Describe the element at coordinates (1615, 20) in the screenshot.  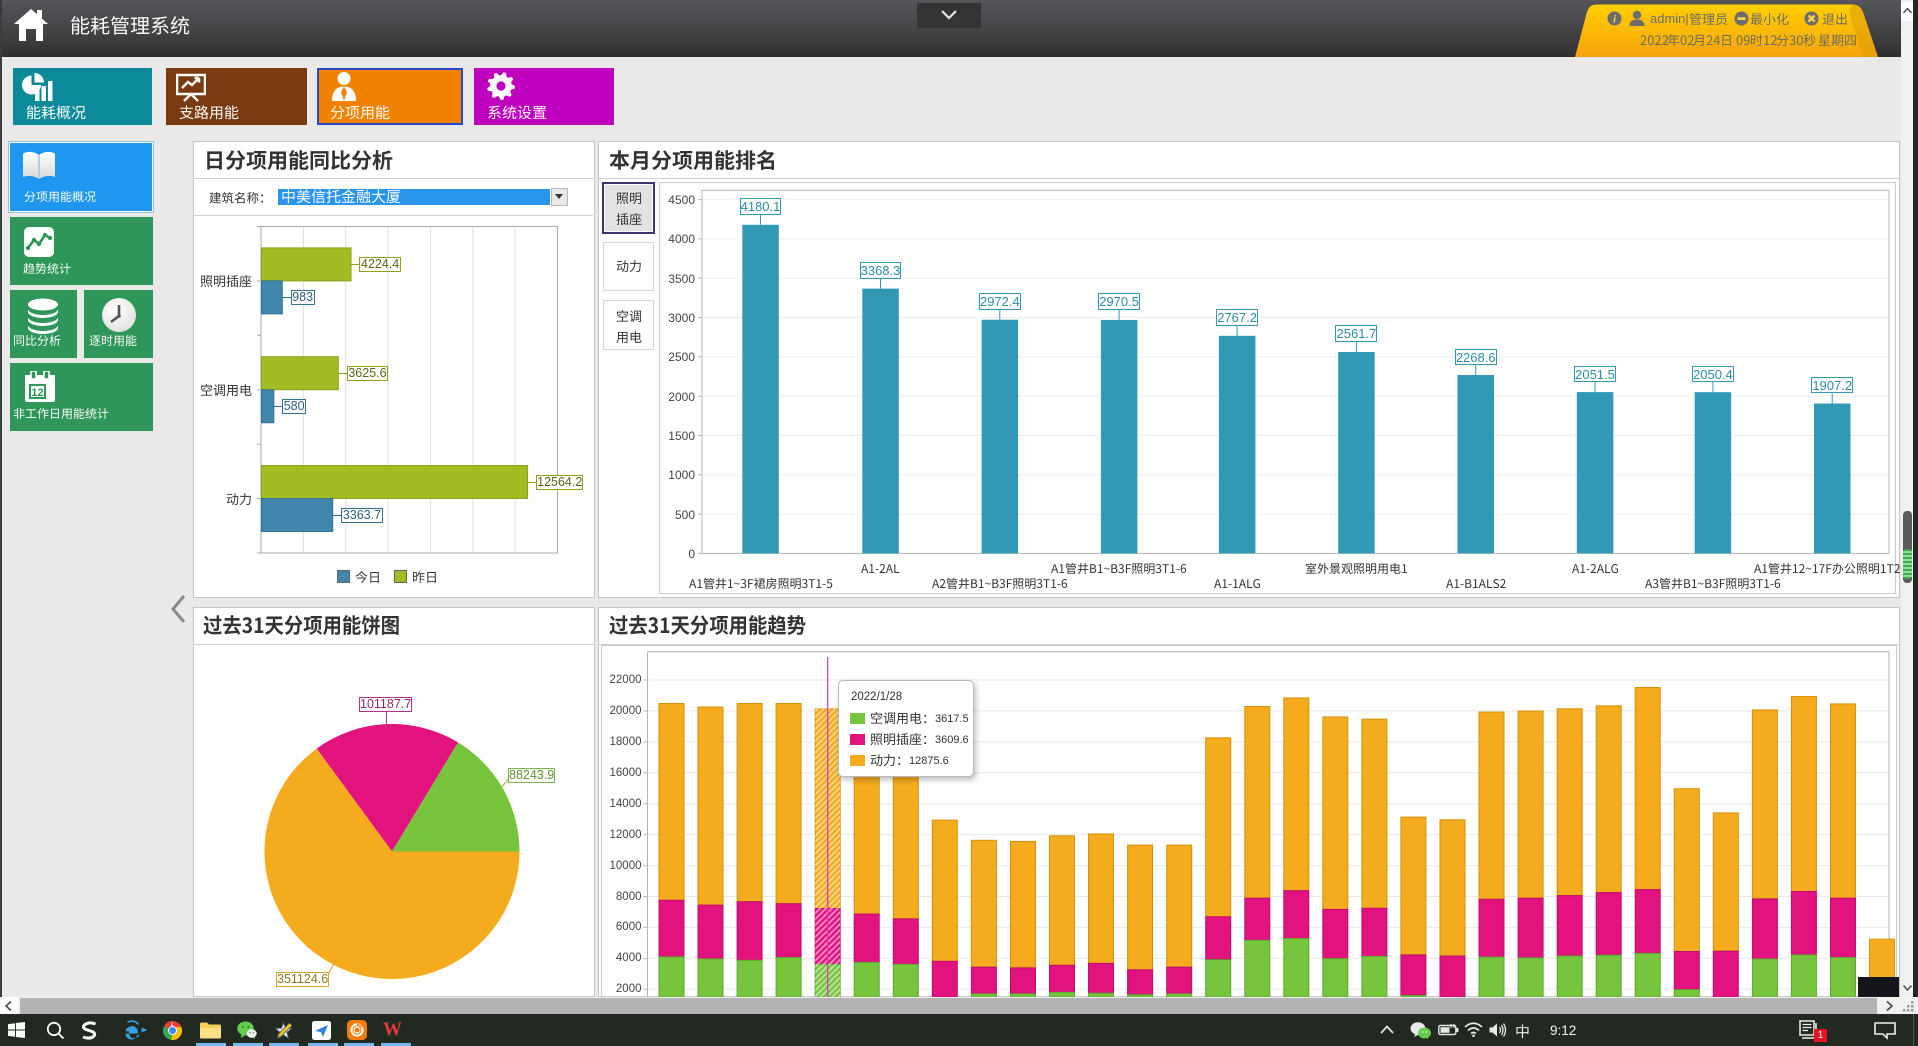
I see `svg-text: i` at that location.